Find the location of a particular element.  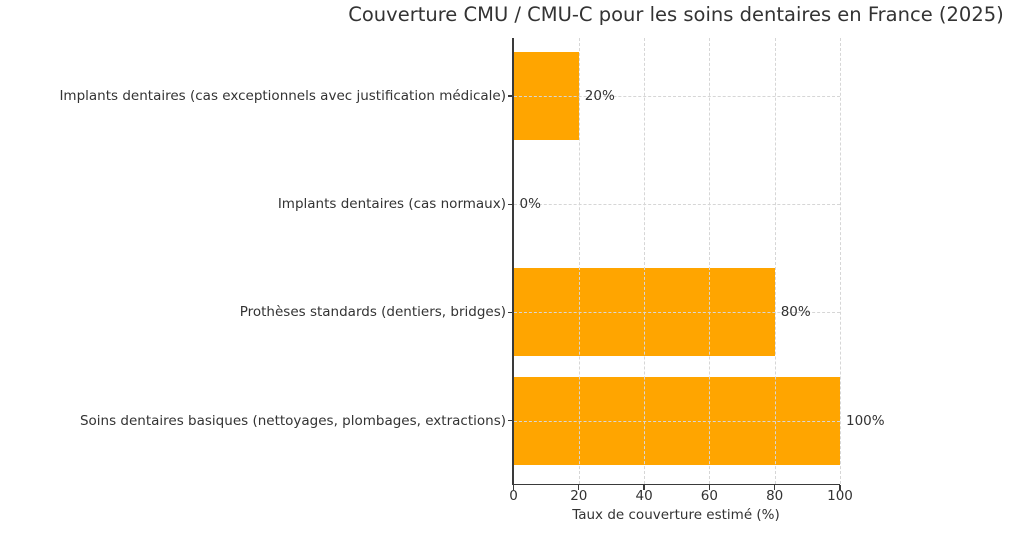

y-axis-label: Prothèses standards (dentiers, bridges) is located at coordinates (372, 312).